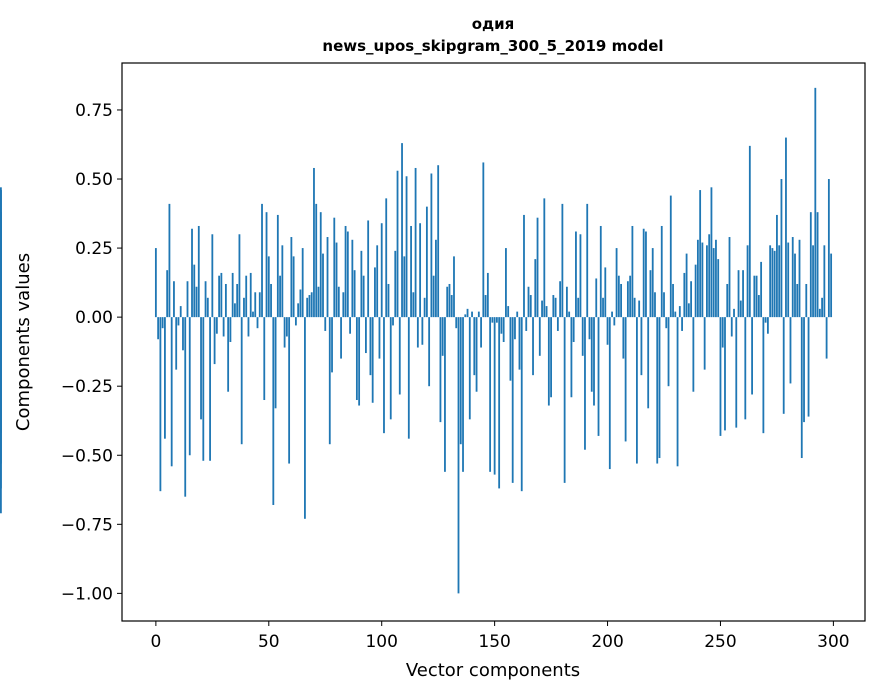 This screenshot has height=696, width=880. Describe the element at coordinates (494, 642) in the screenshot. I see `x-tick-label: 150` at that location.